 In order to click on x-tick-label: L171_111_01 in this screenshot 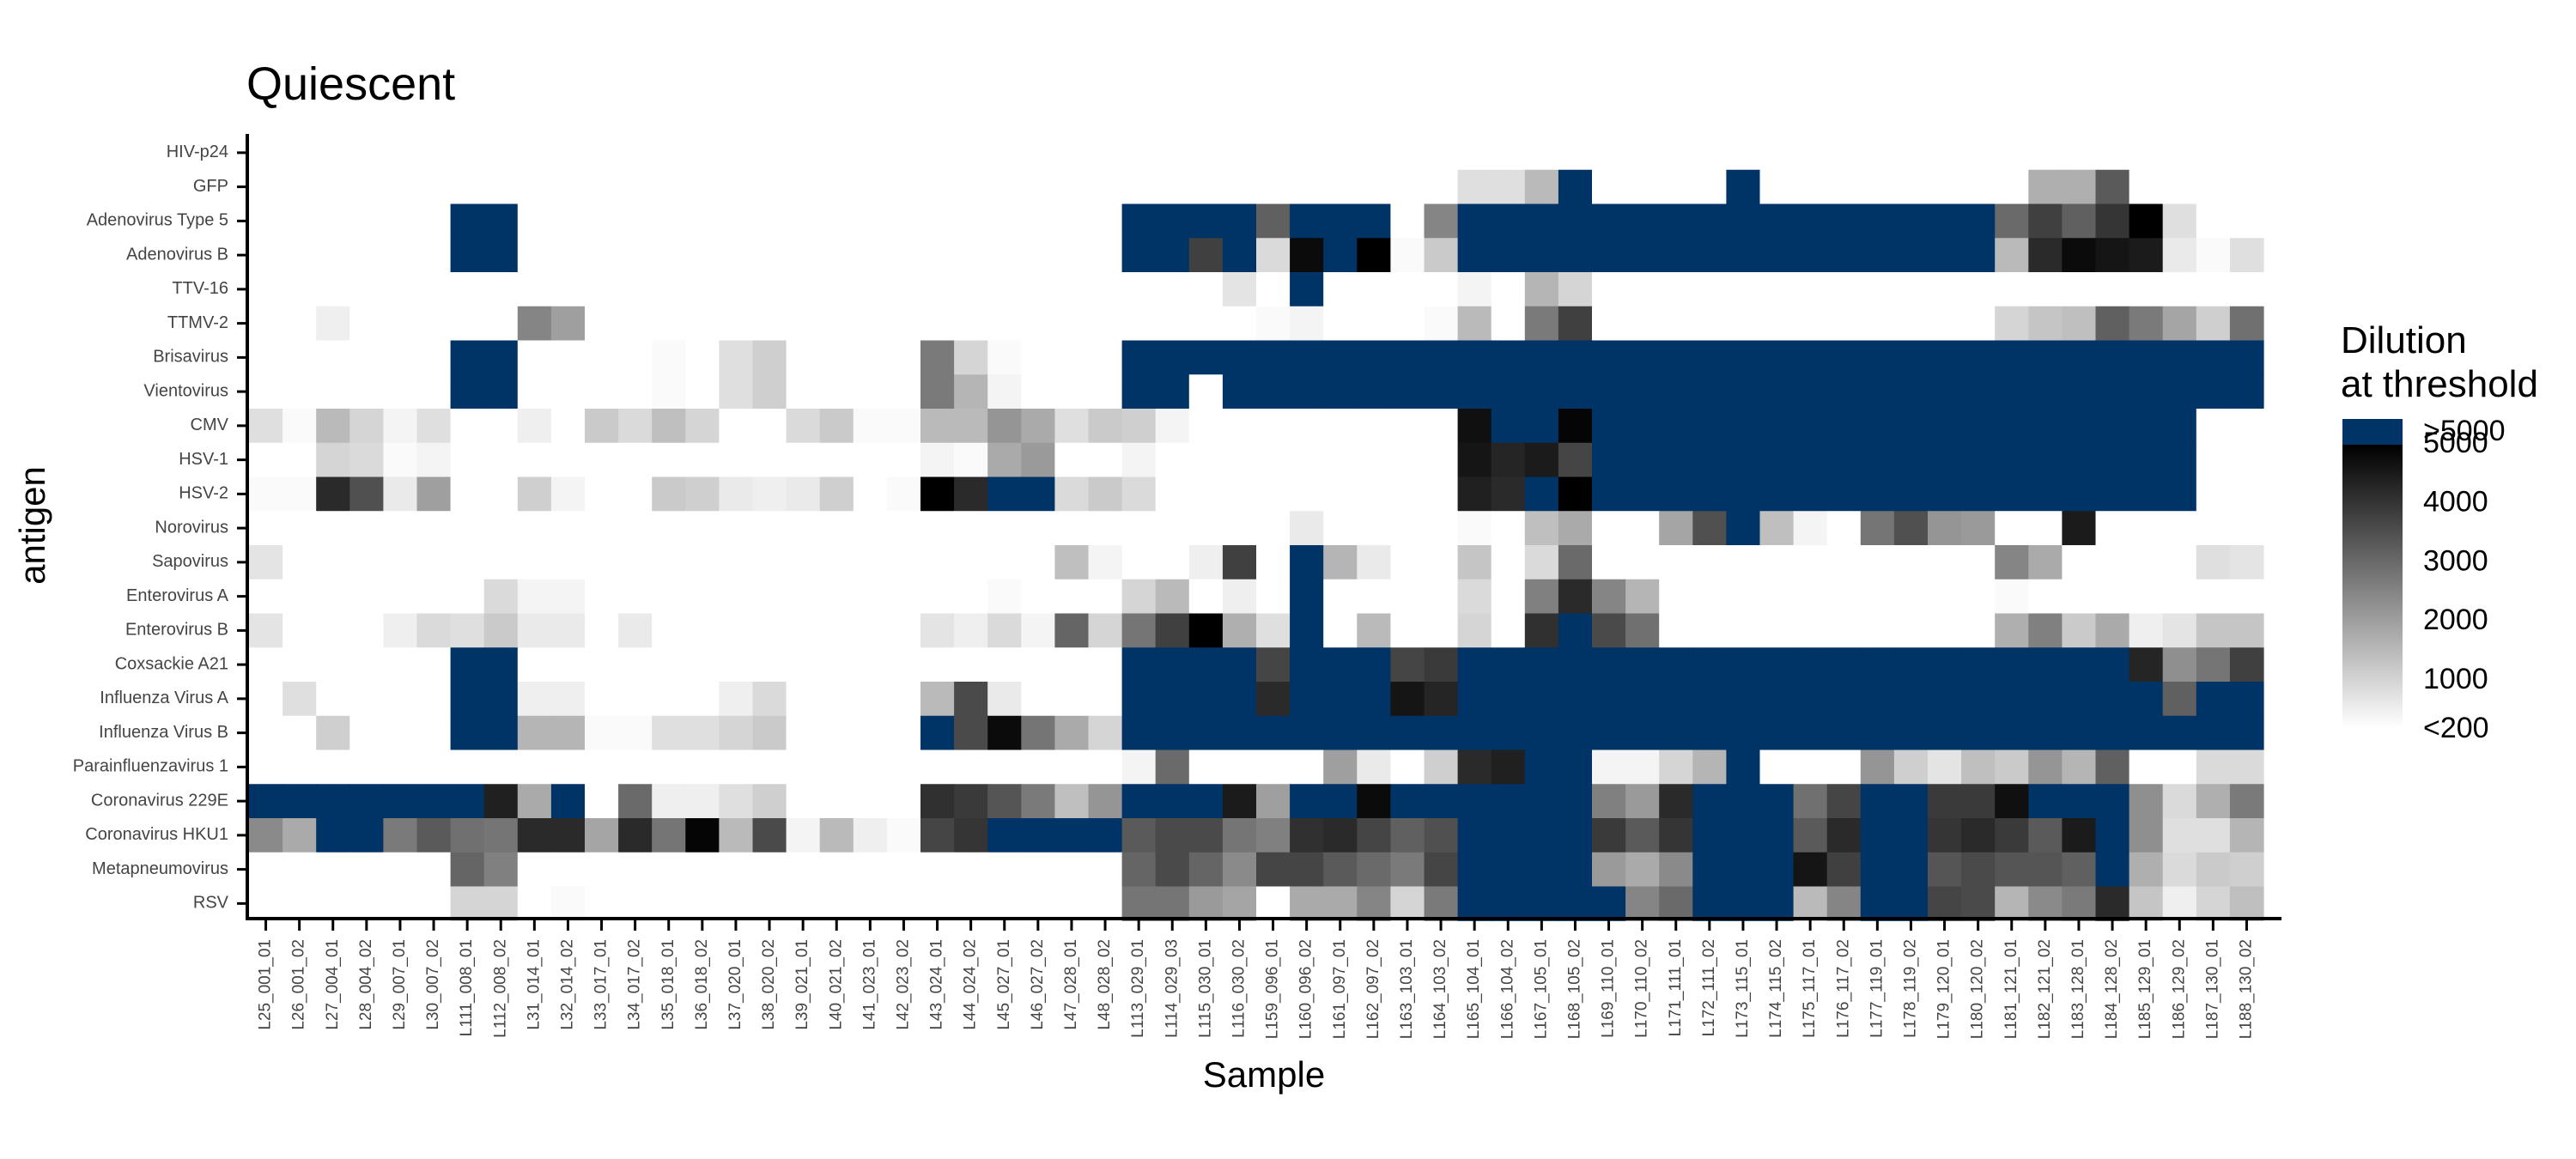, I will do `click(1676, 988)`.